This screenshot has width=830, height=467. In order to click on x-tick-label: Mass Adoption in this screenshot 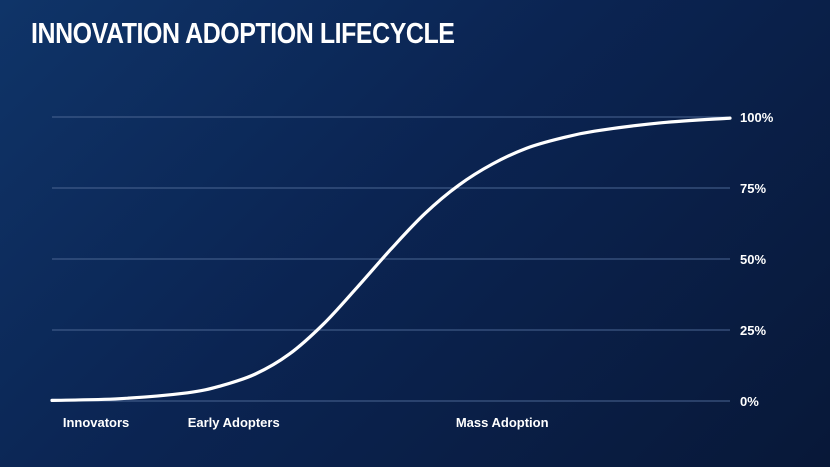, I will do `click(502, 422)`.